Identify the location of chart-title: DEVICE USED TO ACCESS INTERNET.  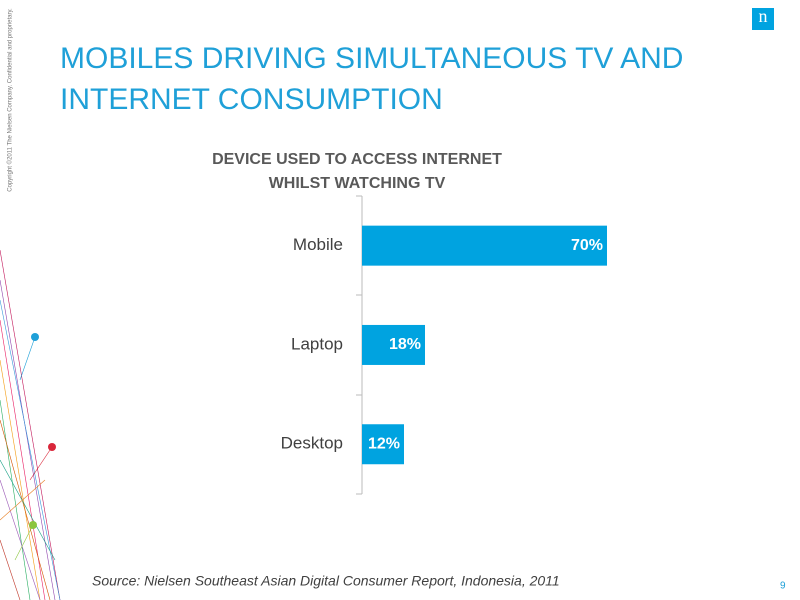
(357, 159).